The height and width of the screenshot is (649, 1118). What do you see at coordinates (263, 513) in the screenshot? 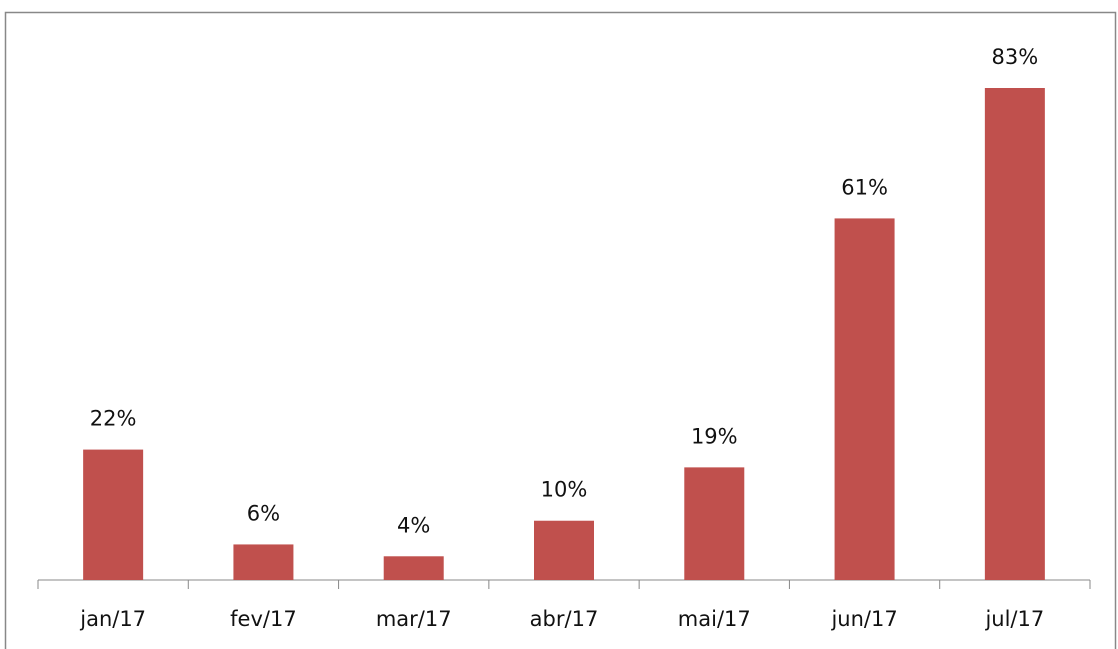
I see `data-label: 6%` at bounding box center [263, 513].